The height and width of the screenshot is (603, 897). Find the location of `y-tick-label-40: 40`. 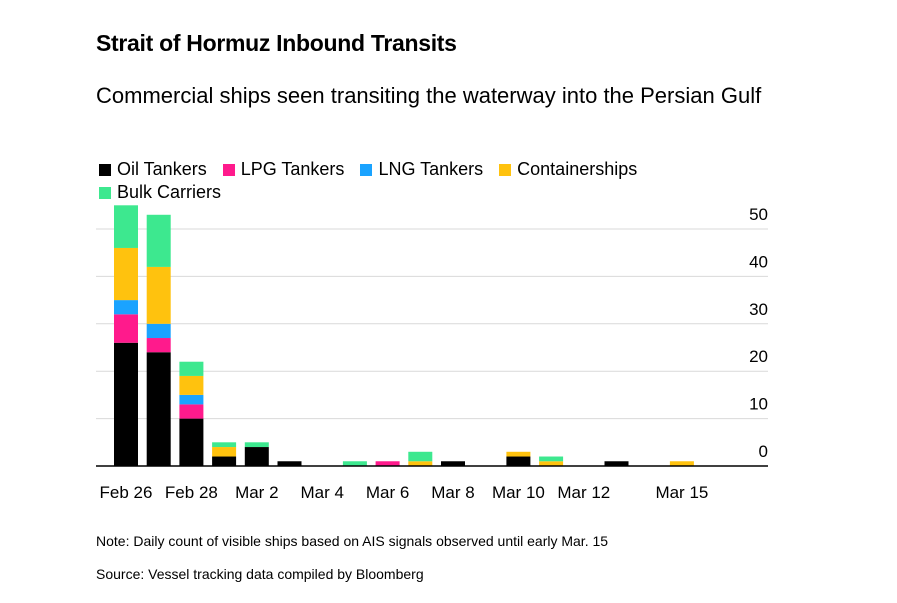

y-tick-label-40: 40 is located at coordinates (758, 261).